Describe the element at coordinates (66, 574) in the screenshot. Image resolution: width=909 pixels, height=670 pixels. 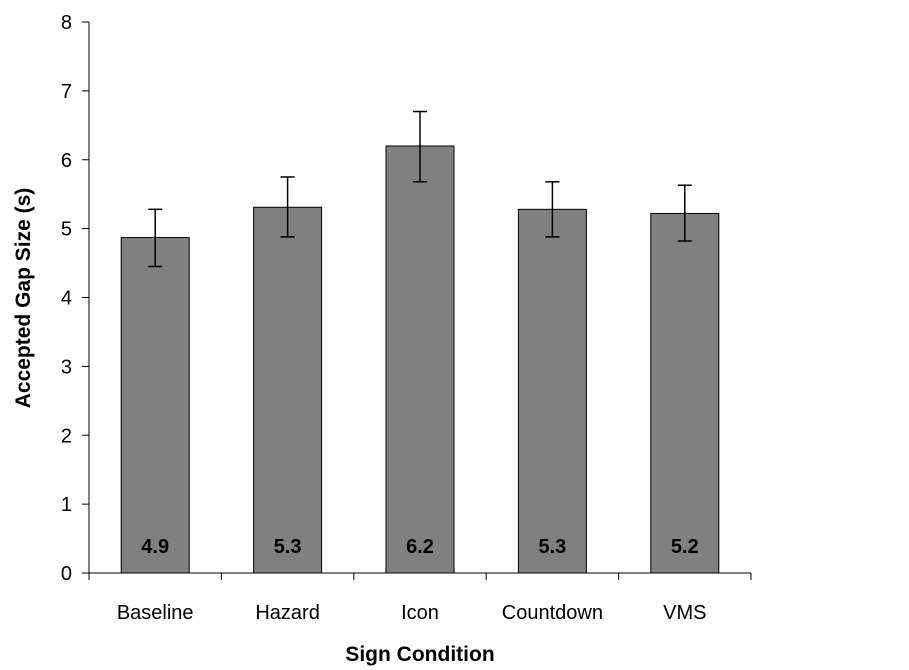
I see `y-tick-label: 0` at that location.